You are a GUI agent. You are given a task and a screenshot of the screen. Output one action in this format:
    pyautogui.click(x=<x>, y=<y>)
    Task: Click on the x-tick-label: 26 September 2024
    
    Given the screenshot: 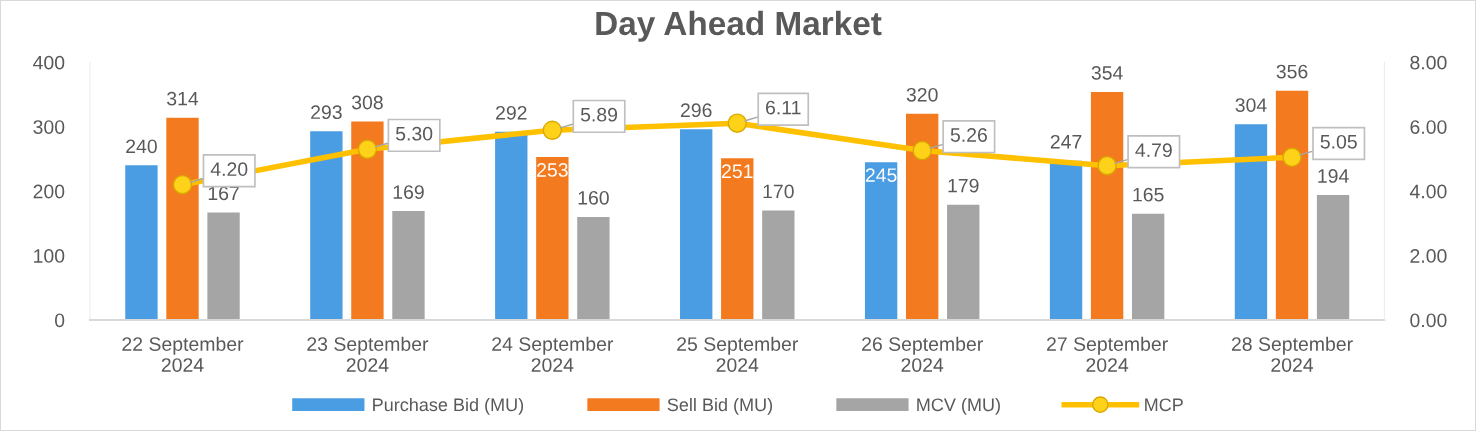 What is the action you would take?
    pyautogui.click(x=922, y=354)
    